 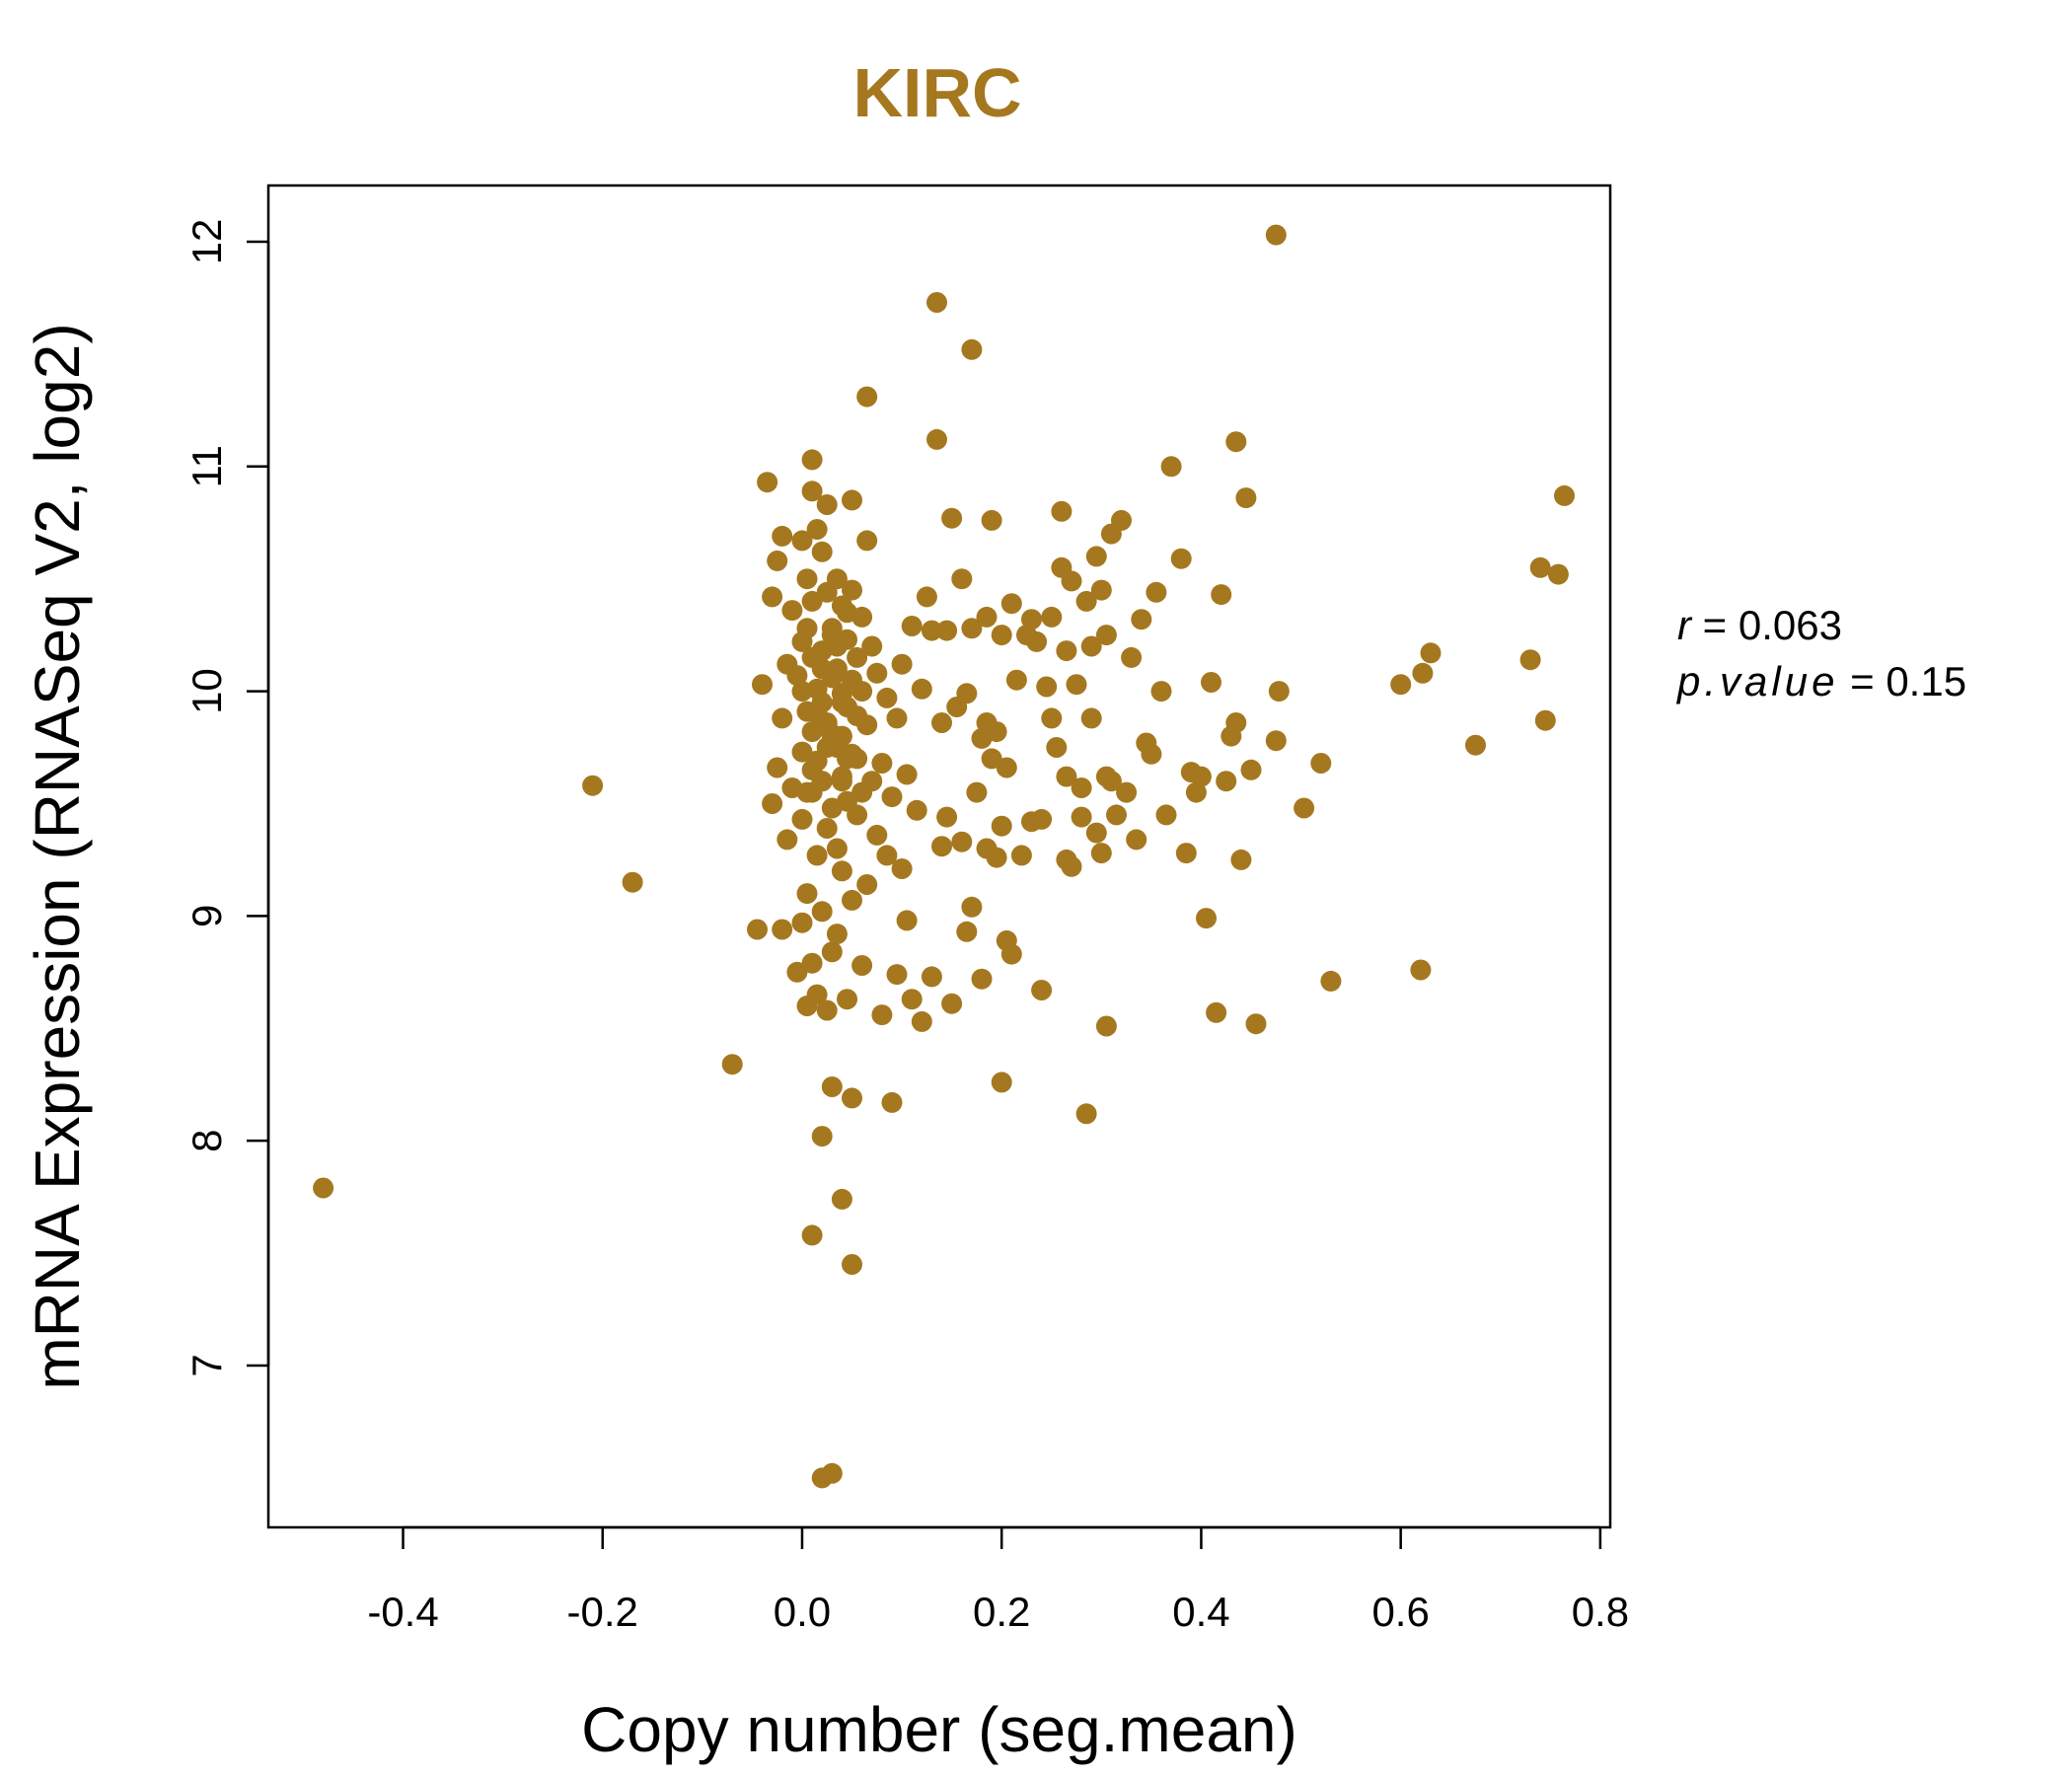 What do you see at coordinates (207, 1140) in the screenshot?
I see `y-tick-label: 8` at bounding box center [207, 1140].